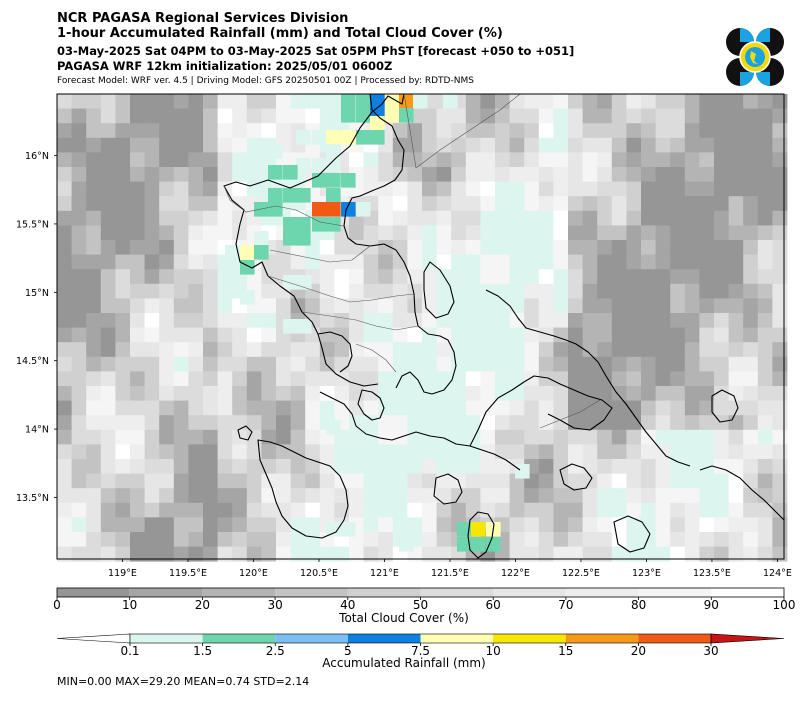 The height and width of the screenshot is (701, 808). I want to click on coastline-laguna-lake, so click(371, 405).